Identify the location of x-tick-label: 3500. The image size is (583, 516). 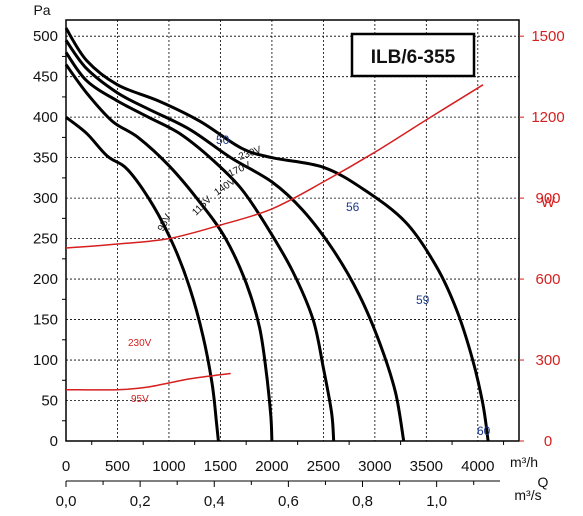
(426, 466).